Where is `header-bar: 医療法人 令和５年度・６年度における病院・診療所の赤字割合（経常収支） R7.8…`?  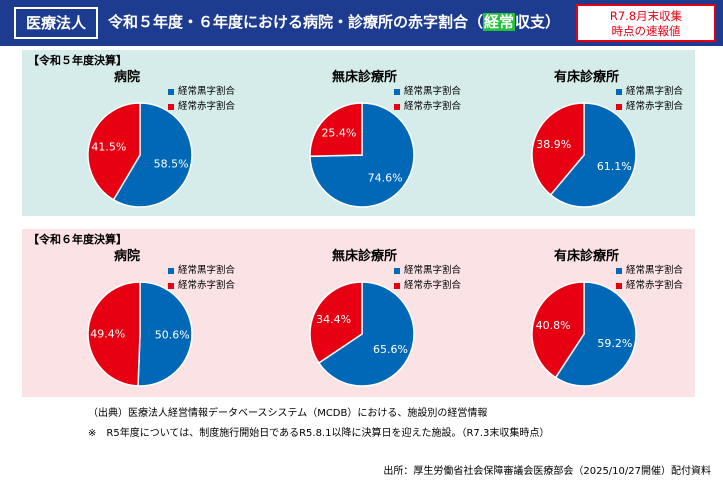 header-bar: 医療法人 令和５年度・６年度における病院・診療所の赤字割合（経常収支） R7.8… is located at coordinates (361, 23).